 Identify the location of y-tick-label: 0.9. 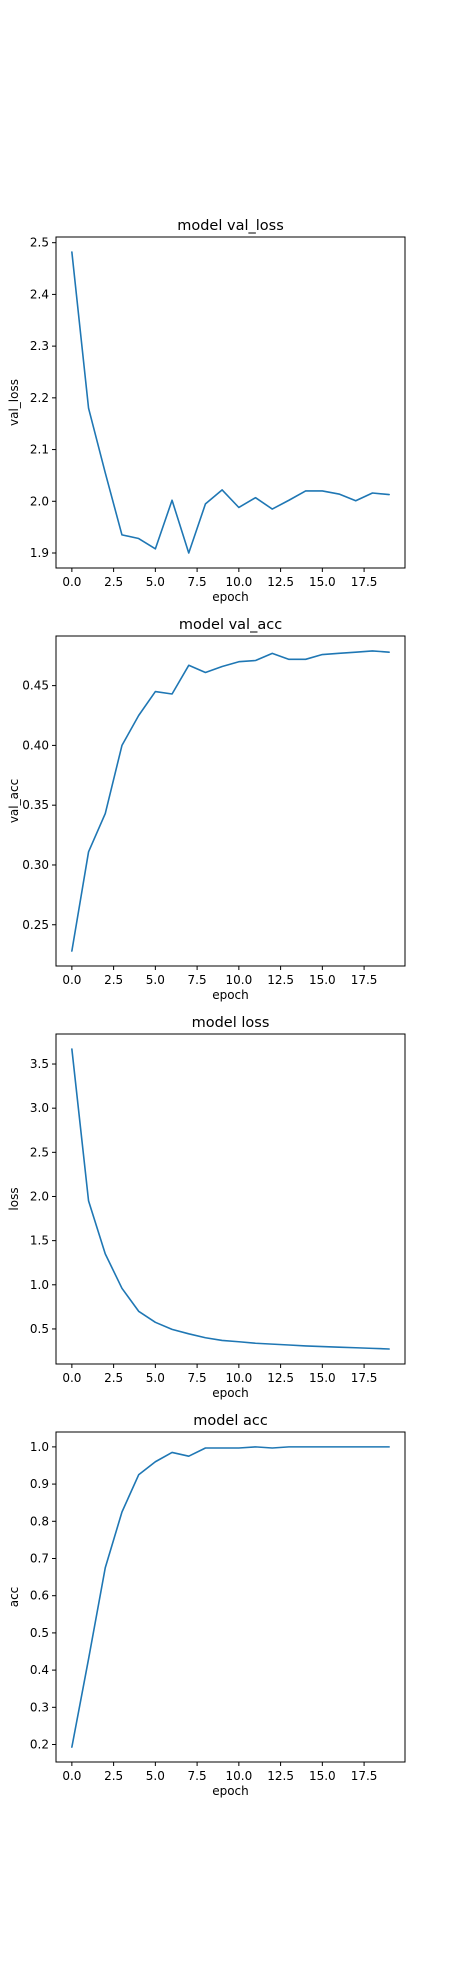
(39, 1484).